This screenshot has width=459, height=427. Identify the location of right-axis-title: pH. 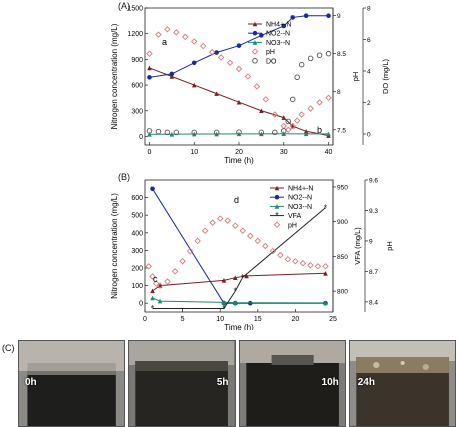
(389, 246).